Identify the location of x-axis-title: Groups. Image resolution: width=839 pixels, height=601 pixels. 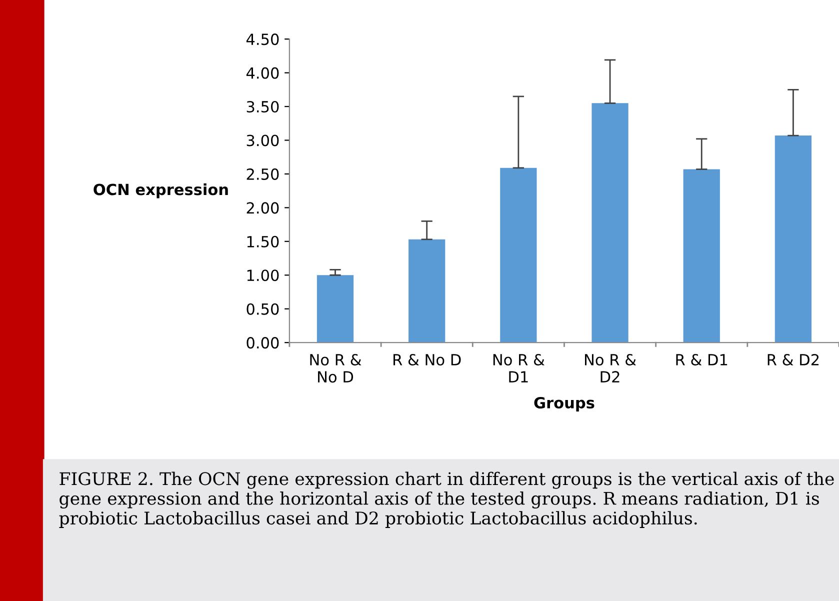
(564, 404).